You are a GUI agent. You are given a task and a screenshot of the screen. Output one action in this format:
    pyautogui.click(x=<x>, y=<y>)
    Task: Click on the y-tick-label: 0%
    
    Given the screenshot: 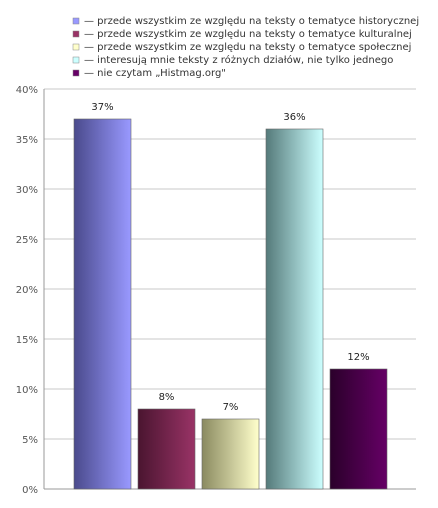 What is the action you would take?
    pyautogui.click(x=30, y=490)
    